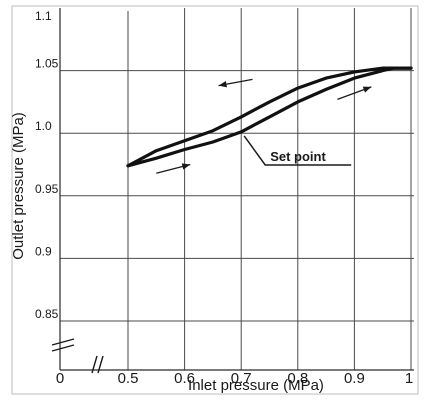 Image resolution: width=425 pixels, height=403 pixels. What do you see at coordinates (184, 378) in the screenshot?
I see `x-tick-label: 0.6` at bounding box center [184, 378].